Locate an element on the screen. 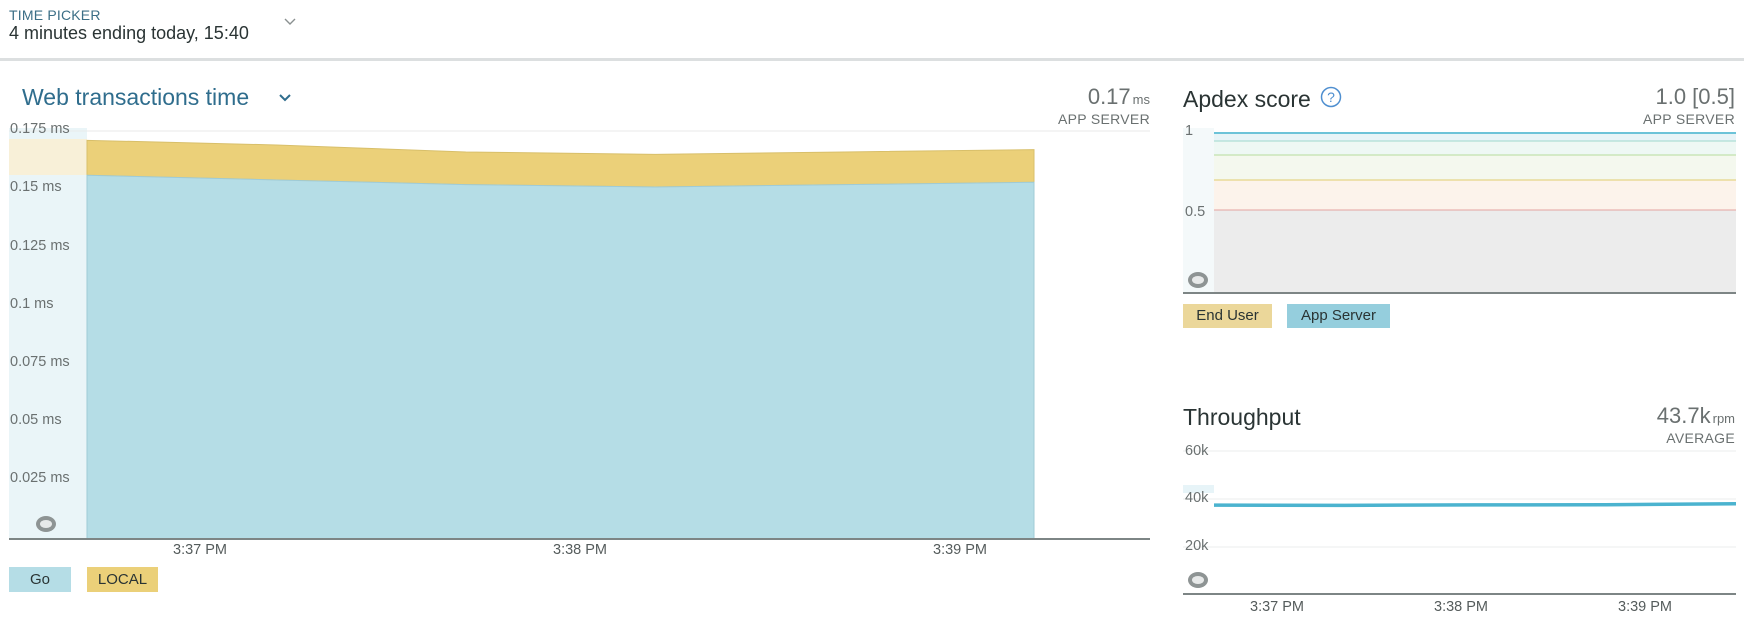 The width and height of the screenshot is (1744, 624). legend-app-server-button: App Server is located at coordinates (1338, 316).